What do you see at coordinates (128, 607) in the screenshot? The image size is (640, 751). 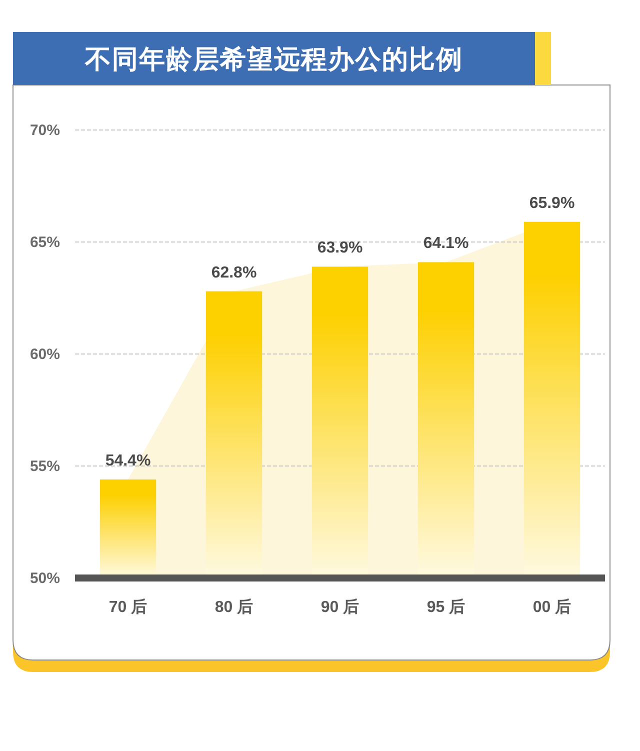 I see `x-tick-label: 70 后` at bounding box center [128, 607].